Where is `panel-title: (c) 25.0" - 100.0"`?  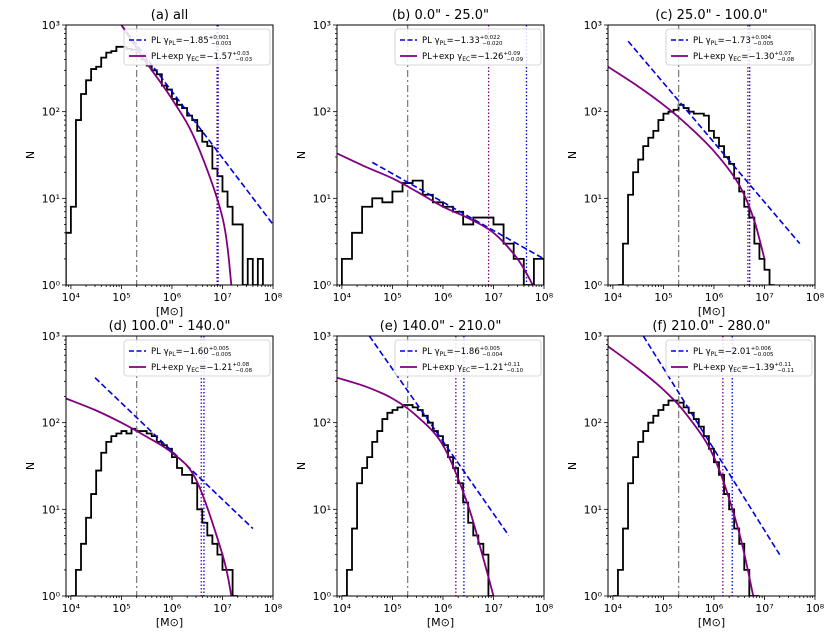 panel-title: (c) 25.0" - 100.0" is located at coordinates (711, 15).